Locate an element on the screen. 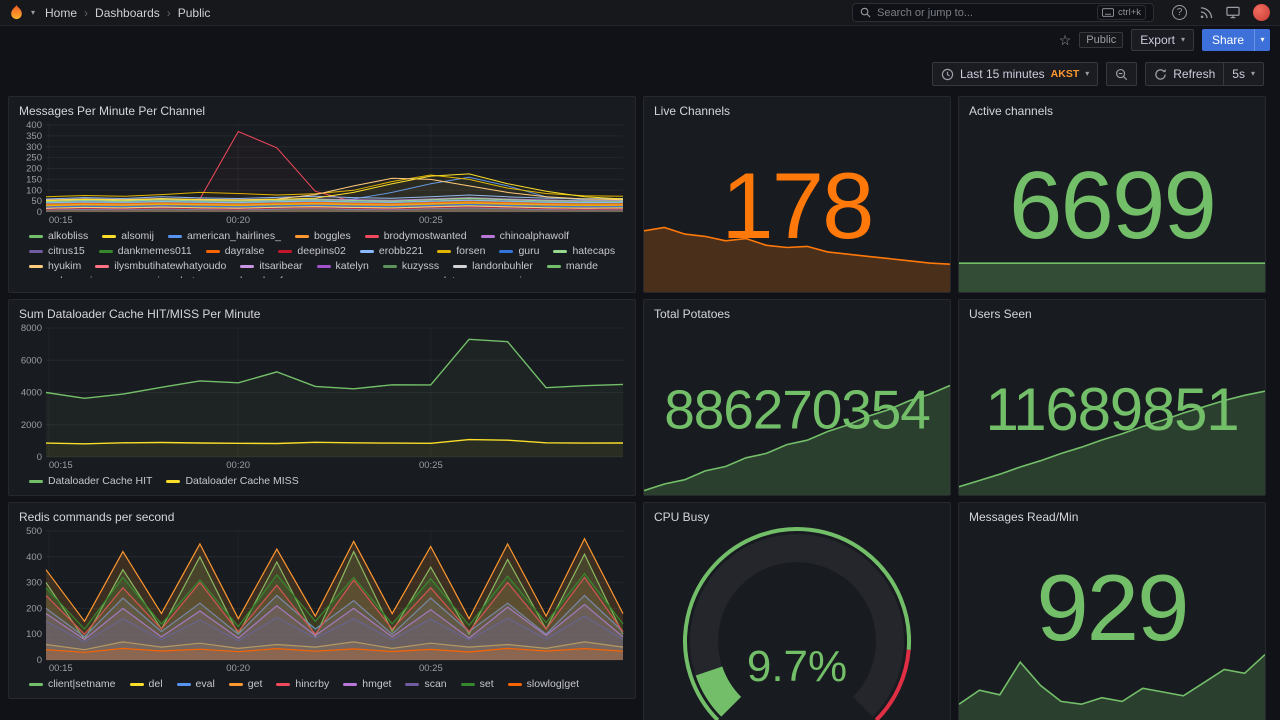 Image resolution: width=1280 pixels, height=720 pixels. series-label: erobb221 is located at coordinates (401, 251).